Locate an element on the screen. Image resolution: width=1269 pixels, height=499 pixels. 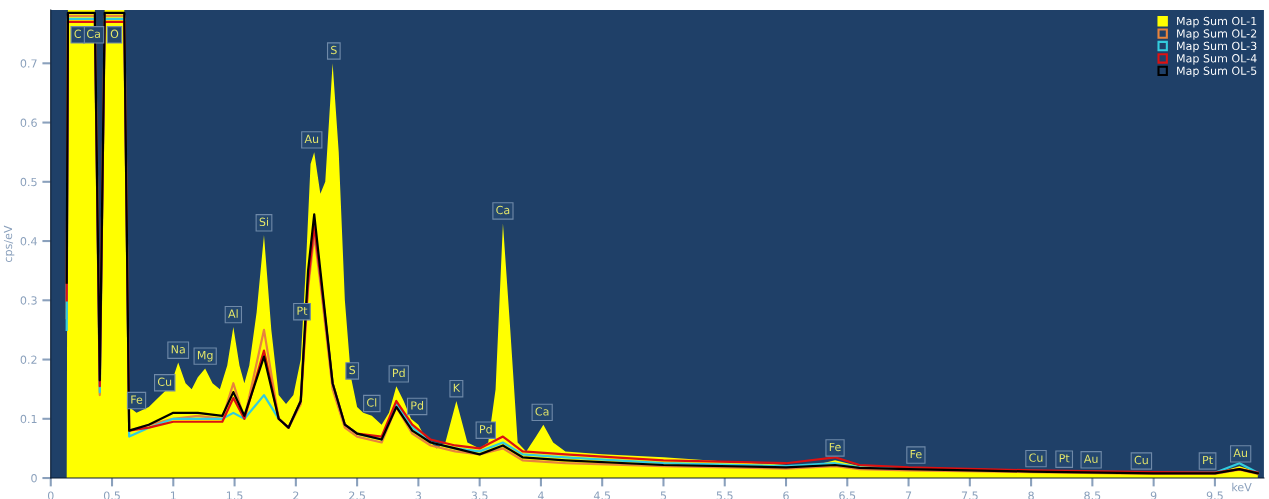
x-tick-label: 0 is located at coordinates (50, 495).